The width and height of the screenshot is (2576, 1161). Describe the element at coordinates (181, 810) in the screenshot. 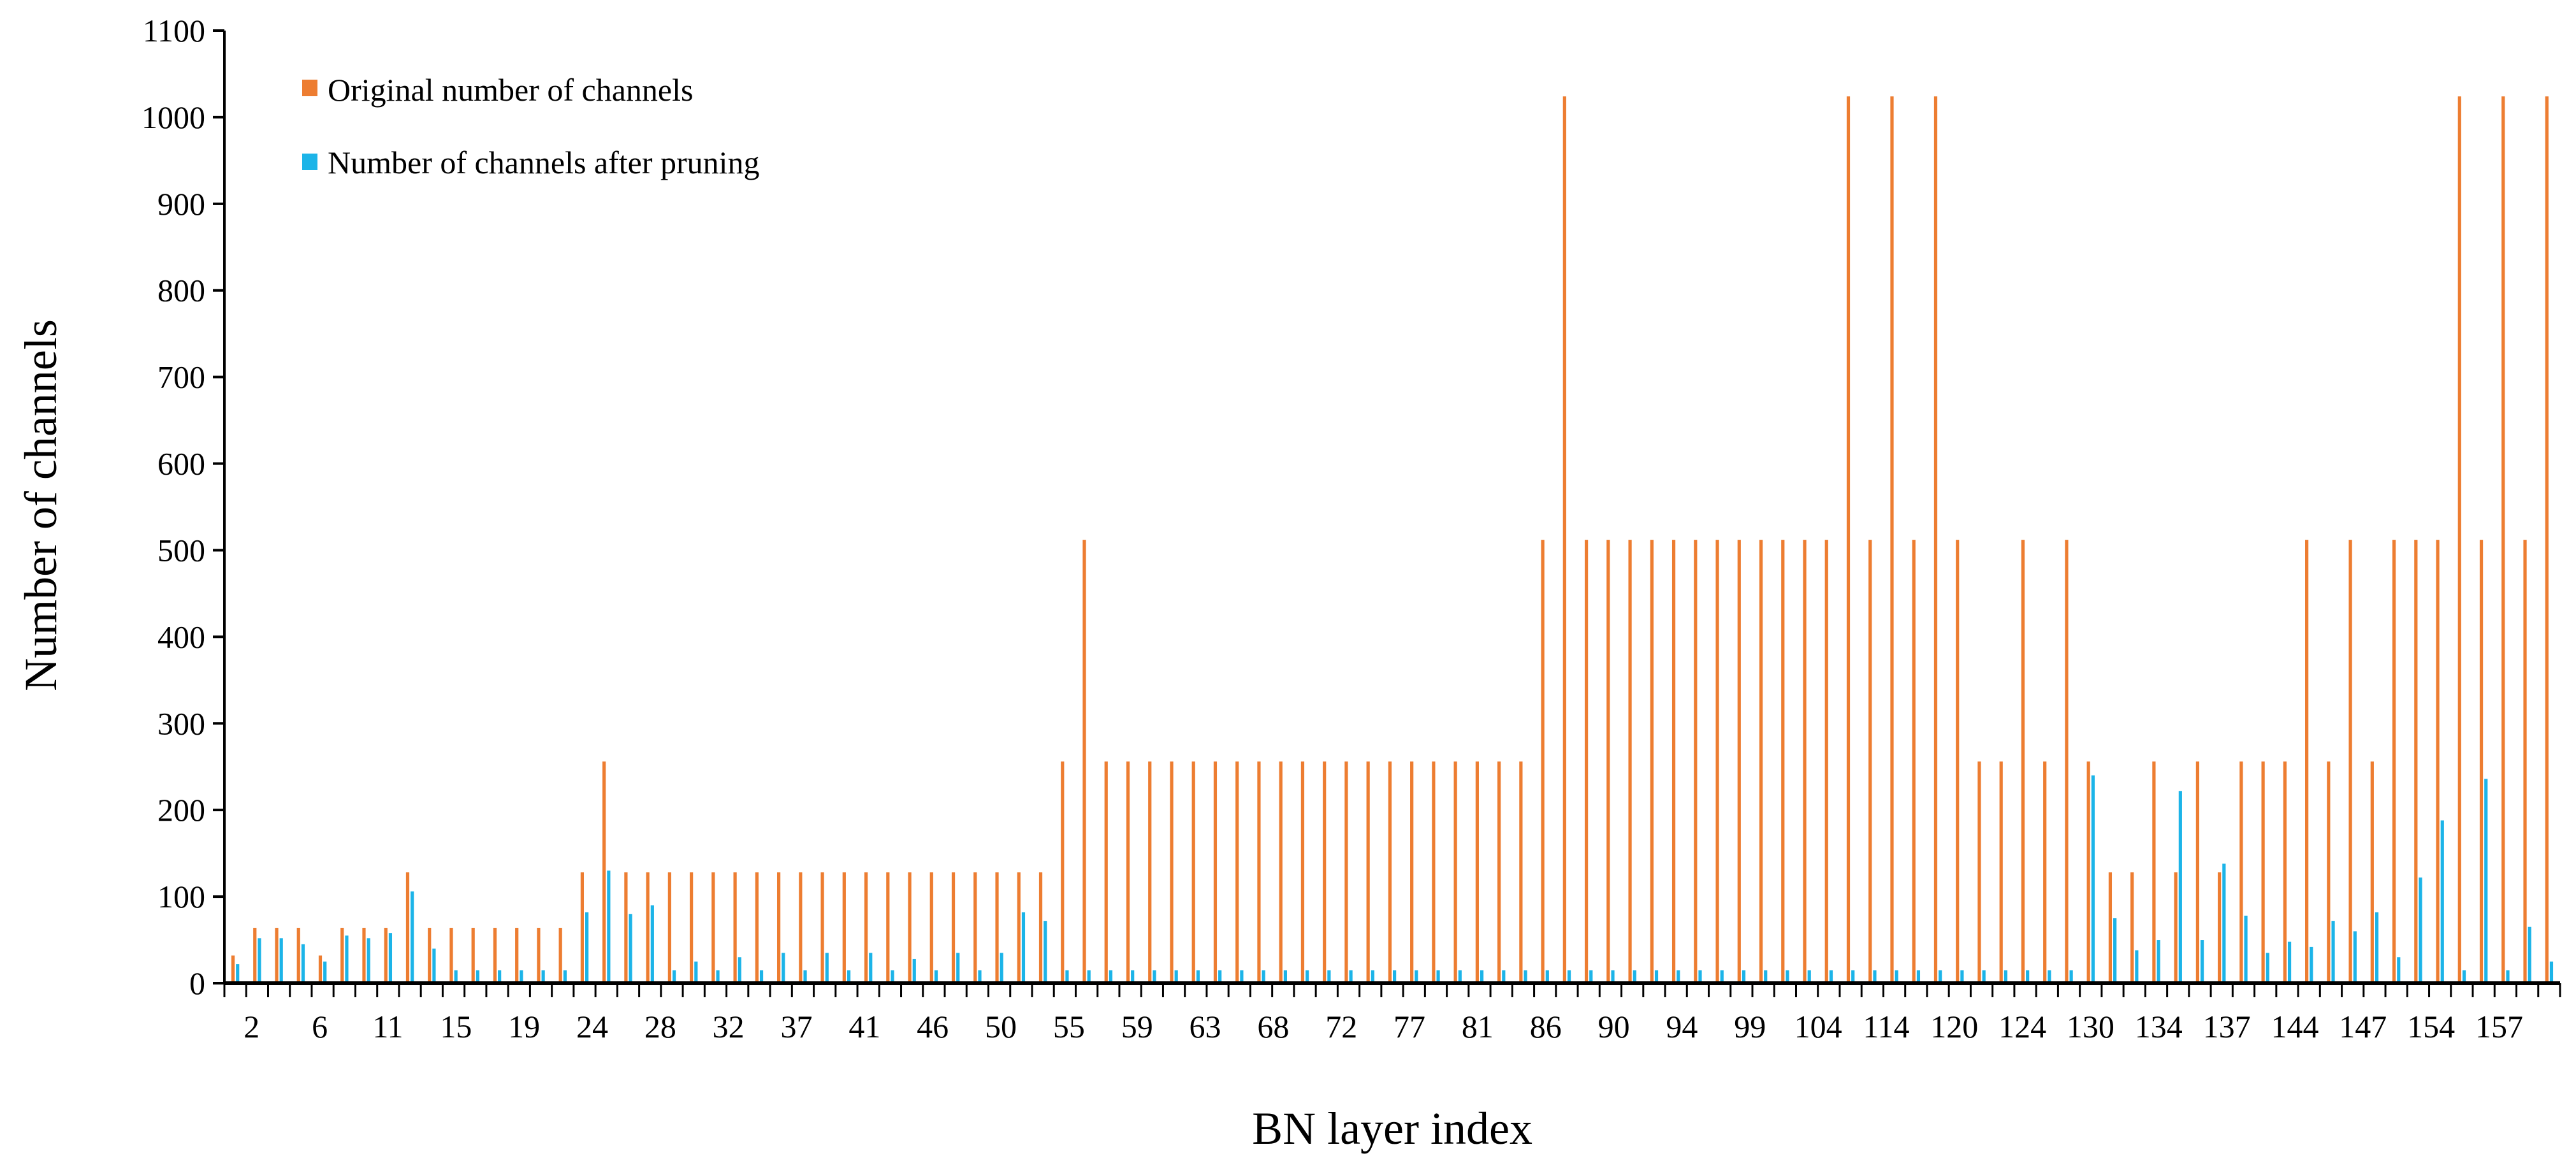

I see `y-tick-label: 200` at that location.